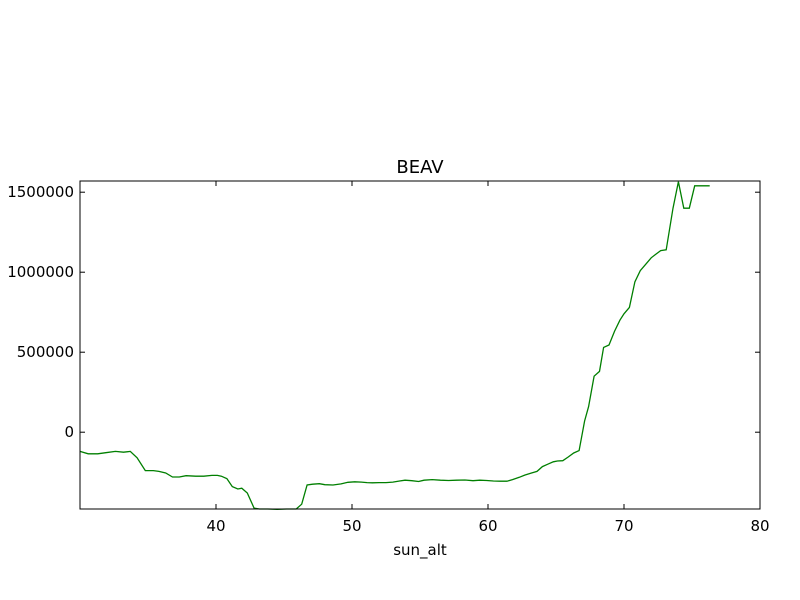 This screenshot has width=800, height=600. What do you see at coordinates (69, 432) in the screenshot?
I see `y-tick-label: 0` at bounding box center [69, 432].